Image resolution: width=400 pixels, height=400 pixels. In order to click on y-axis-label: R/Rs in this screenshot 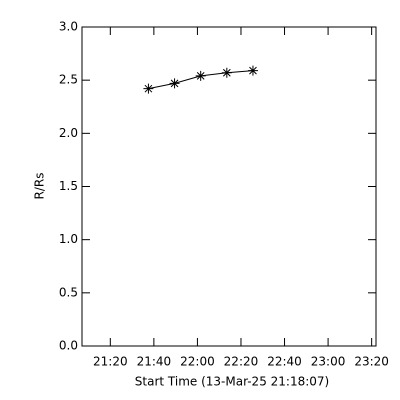, I will do `click(40, 186)`.